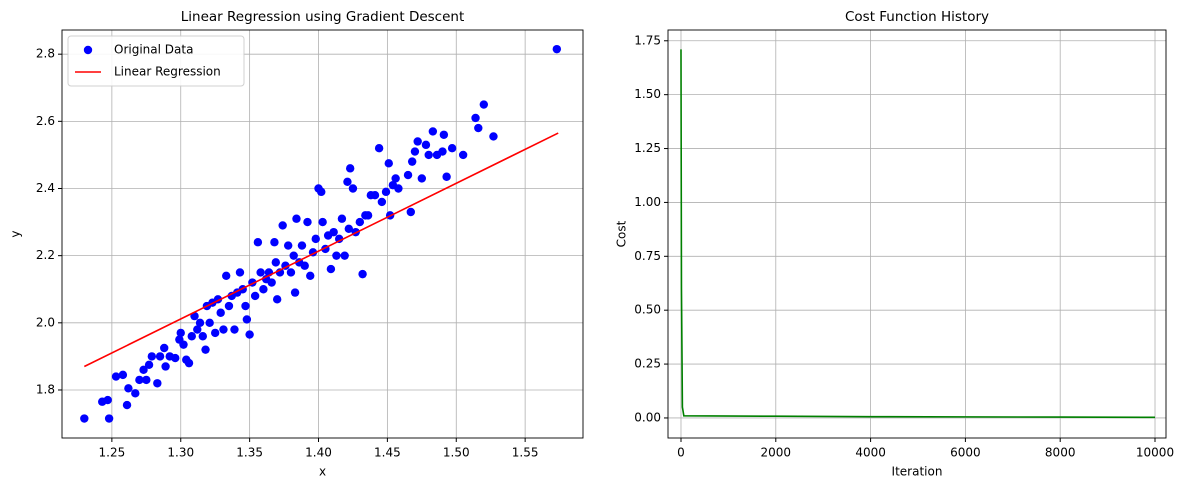  Describe the element at coordinates (112, 453) in the screenshot. I see `x-tick-label: 1.25` at that location.